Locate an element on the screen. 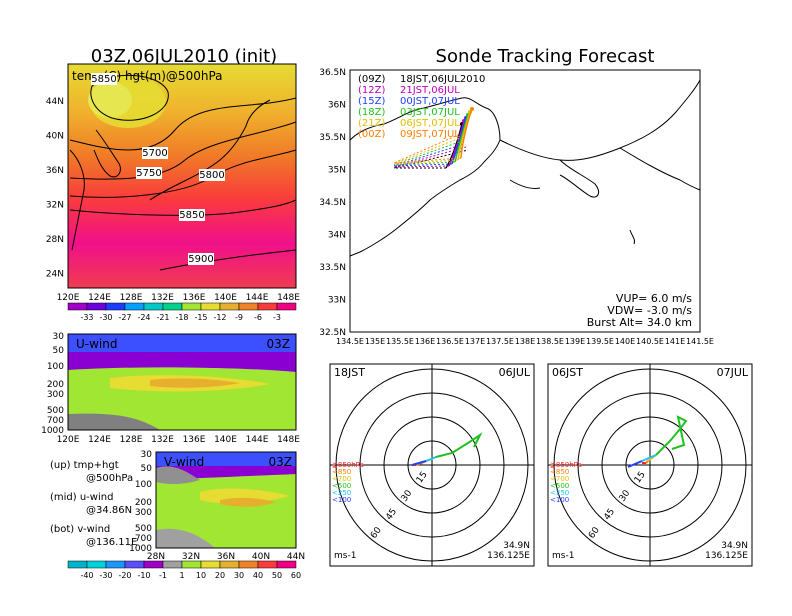 Image resolution: width=792 pixels, height=616 pixels. temp-lon-ticks: 120E 124E 128E 132E 136E 140E 144E 148E is located at coordinates (179, 298).